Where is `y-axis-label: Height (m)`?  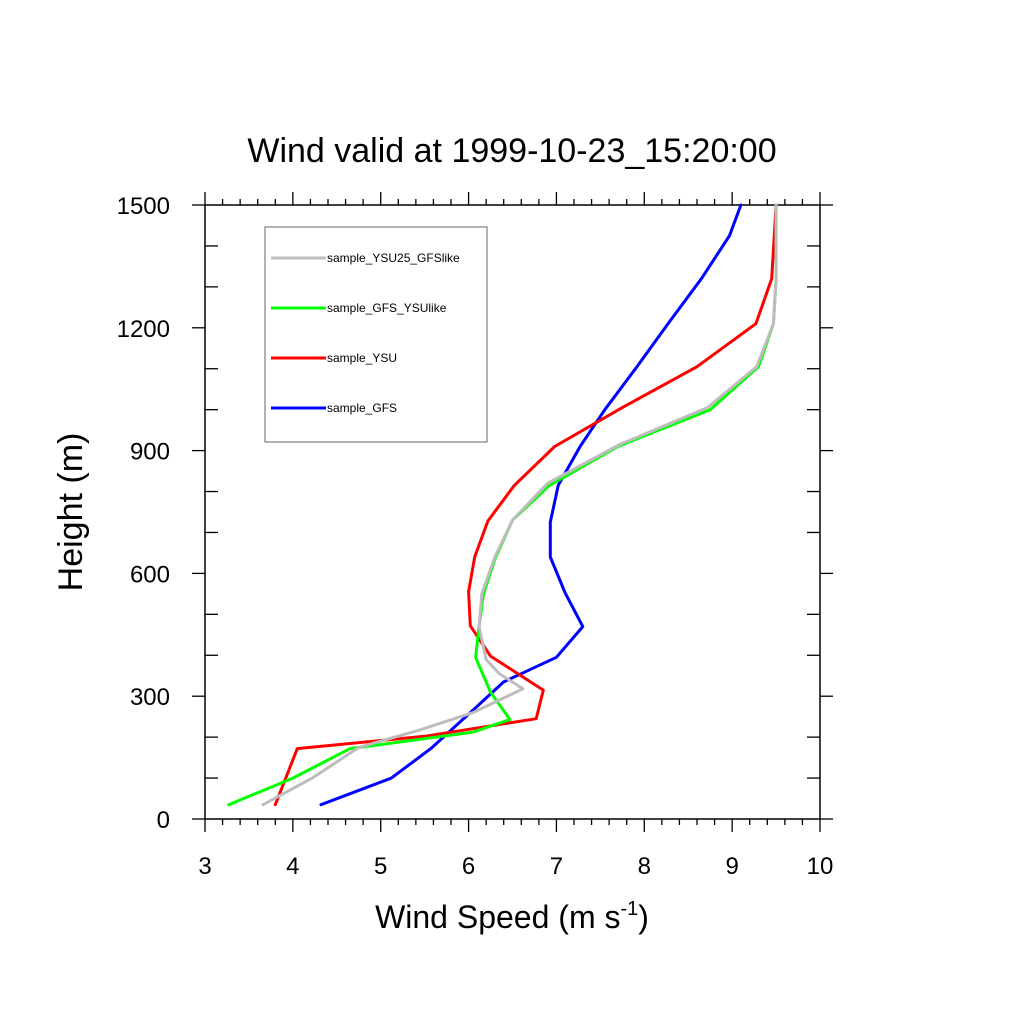 y-axis-label: Height (m) is located at coordinates (71, 512).